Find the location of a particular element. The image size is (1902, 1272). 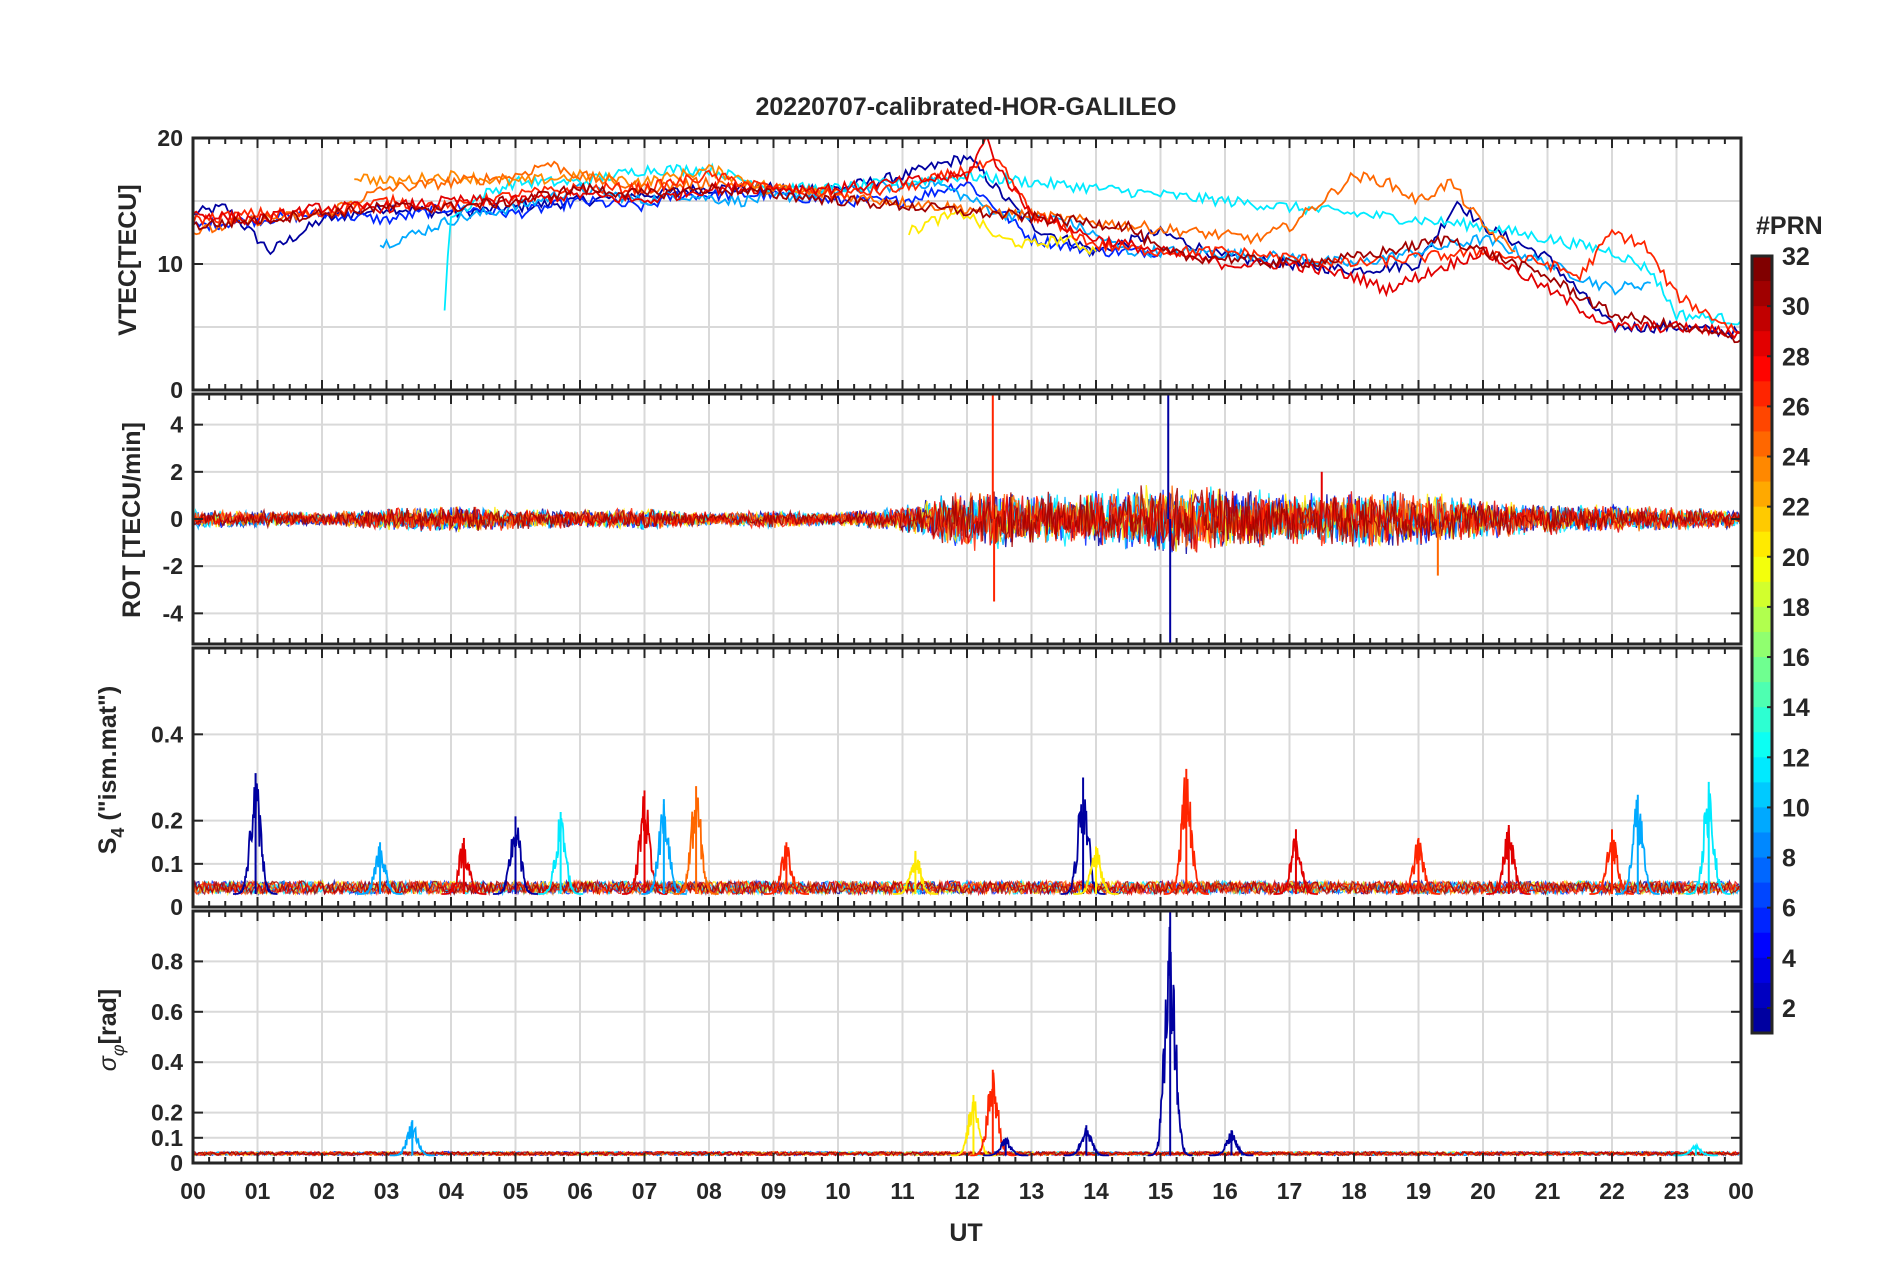

ylabel-s4: S4 ("ism.mat") is located at coordinates (111, 770).